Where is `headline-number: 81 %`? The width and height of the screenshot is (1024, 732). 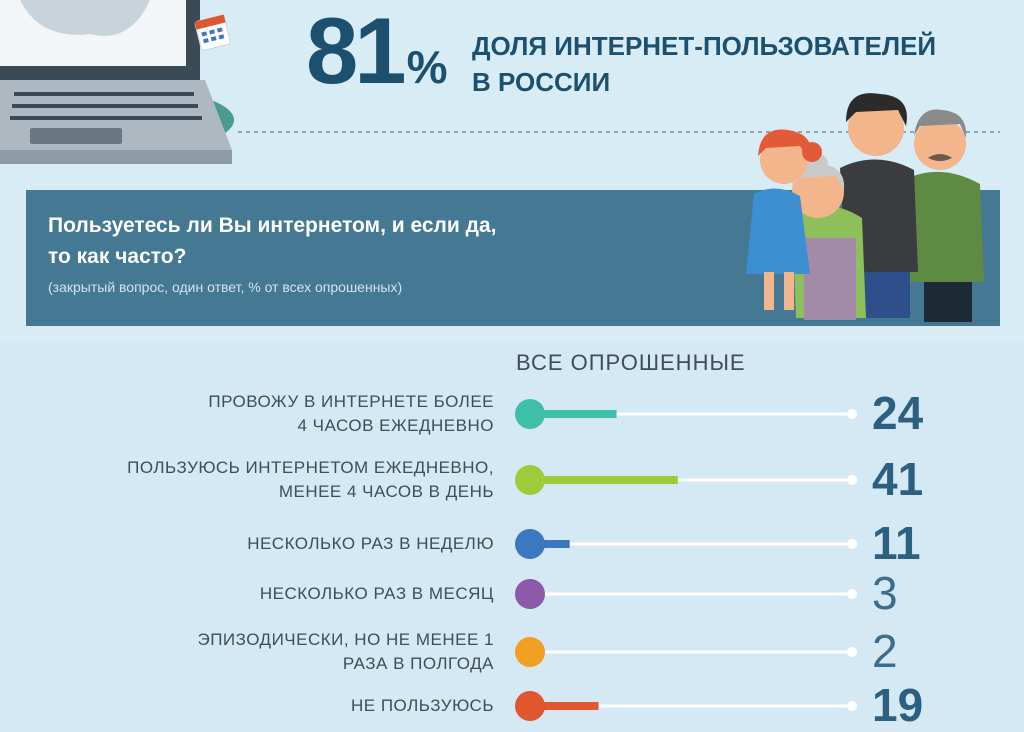 headline-number: 81 % is located at coordinates (377, 51).